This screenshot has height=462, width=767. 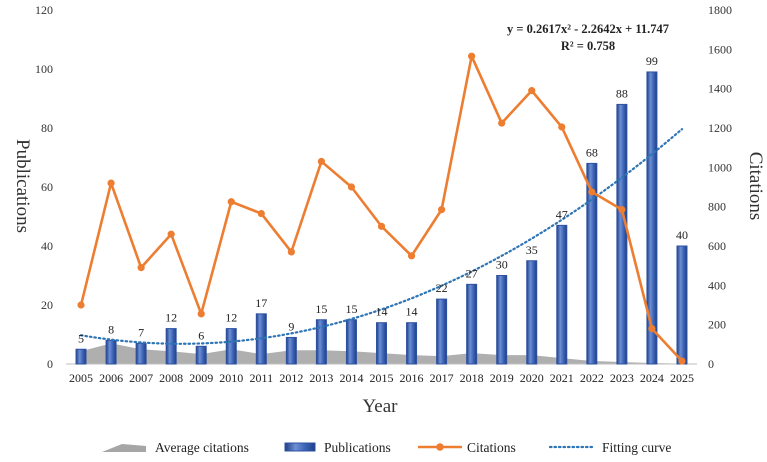 What do you see at coordinates (171, 234) in the screenshot?
I see `citations-point-2008` at bounding box center [171, 234].